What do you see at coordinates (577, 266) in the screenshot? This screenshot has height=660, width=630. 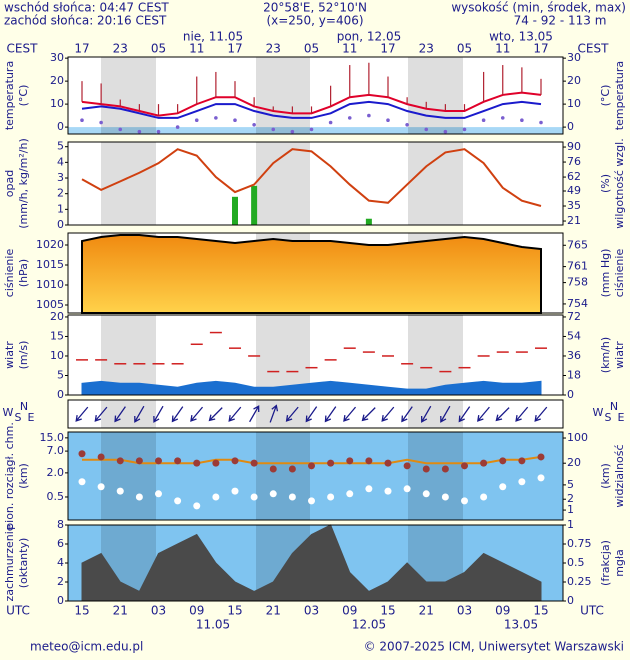 I see `y2-tick-label: 761` at bounding box center [577, 266].